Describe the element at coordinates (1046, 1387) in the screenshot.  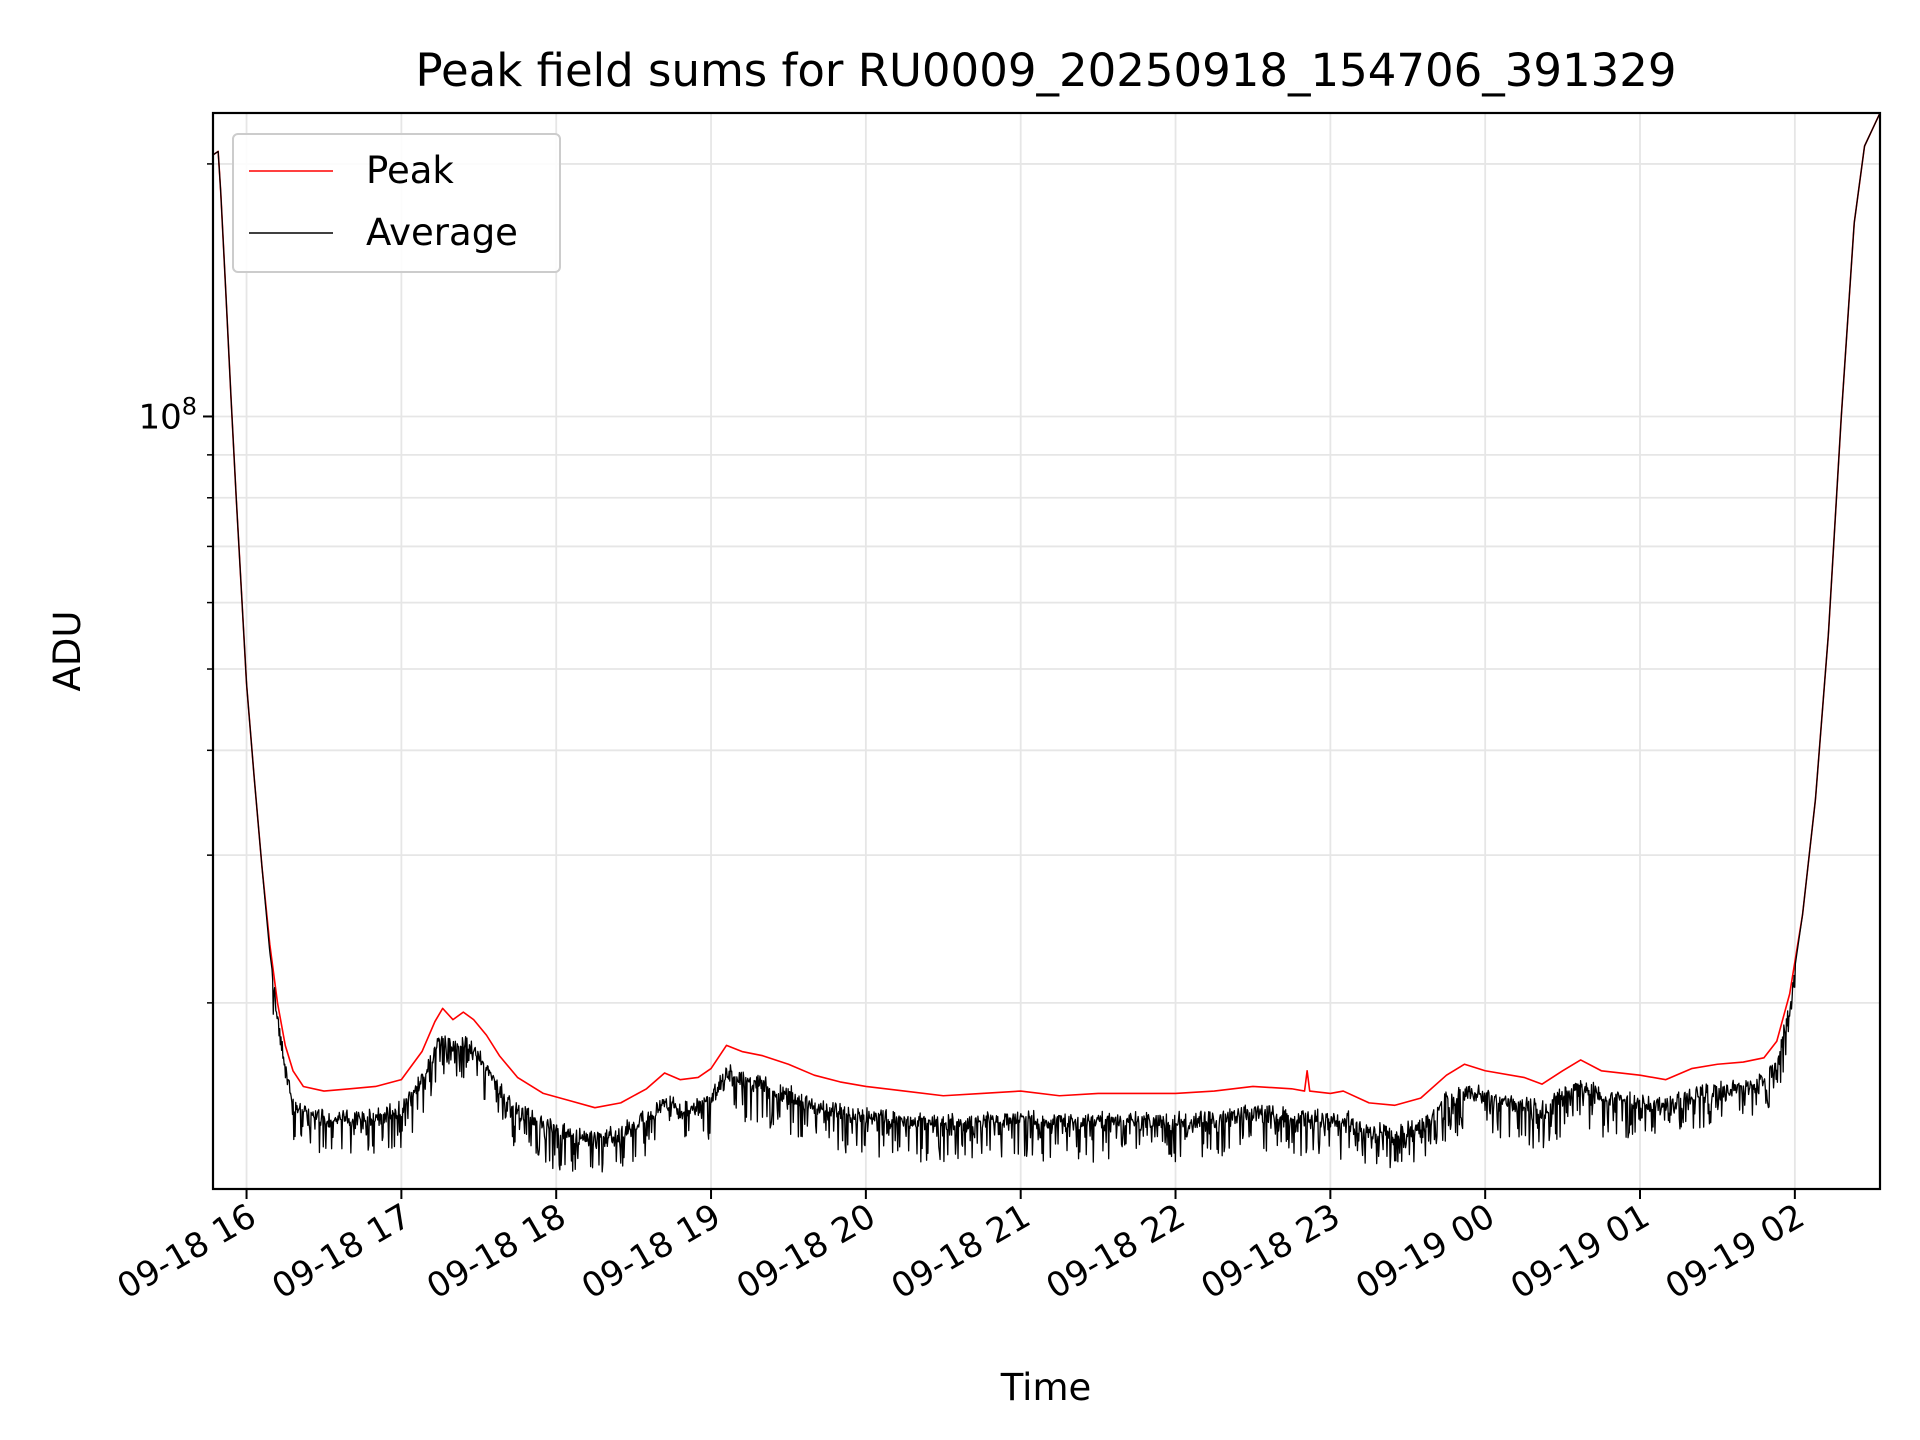
I see `x-axis-label: Time` at that location.